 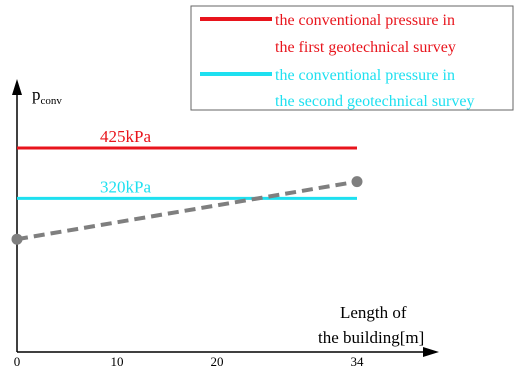 I want to click on series-line-dashed-trend, so click(x=187, y=210).